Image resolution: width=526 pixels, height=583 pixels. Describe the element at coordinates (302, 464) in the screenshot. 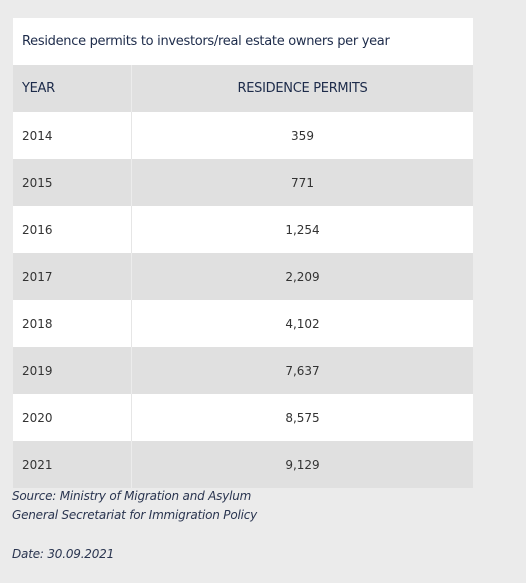

I see `table-cell: 9,129` at that location.